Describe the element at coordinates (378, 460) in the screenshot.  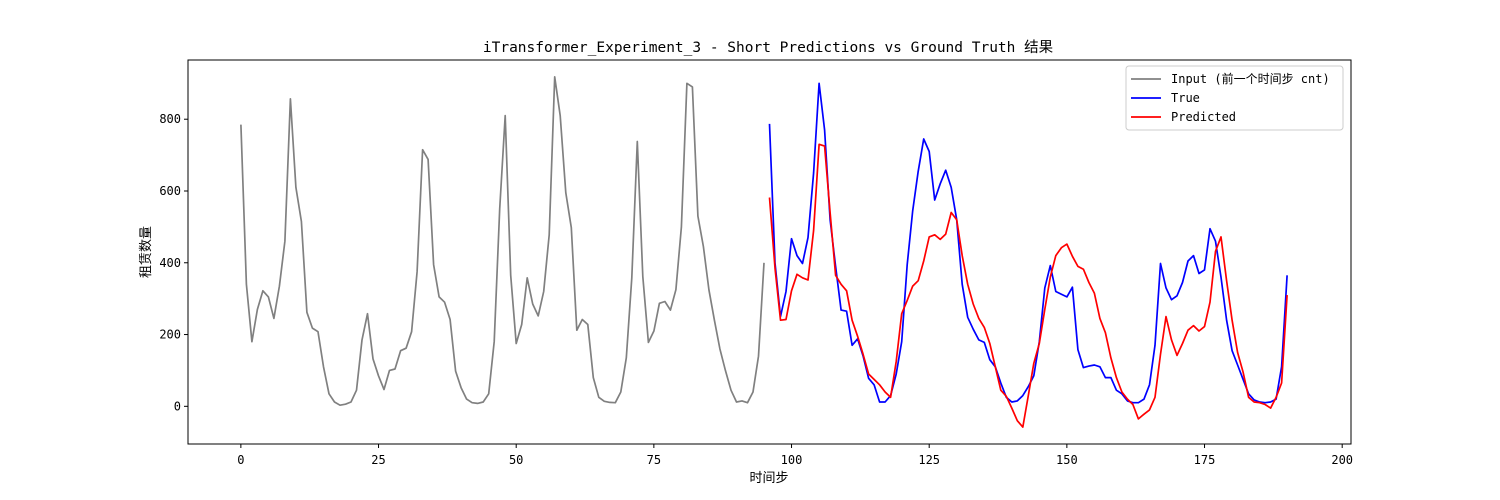
I see `x-tick-label: 25` at that location.